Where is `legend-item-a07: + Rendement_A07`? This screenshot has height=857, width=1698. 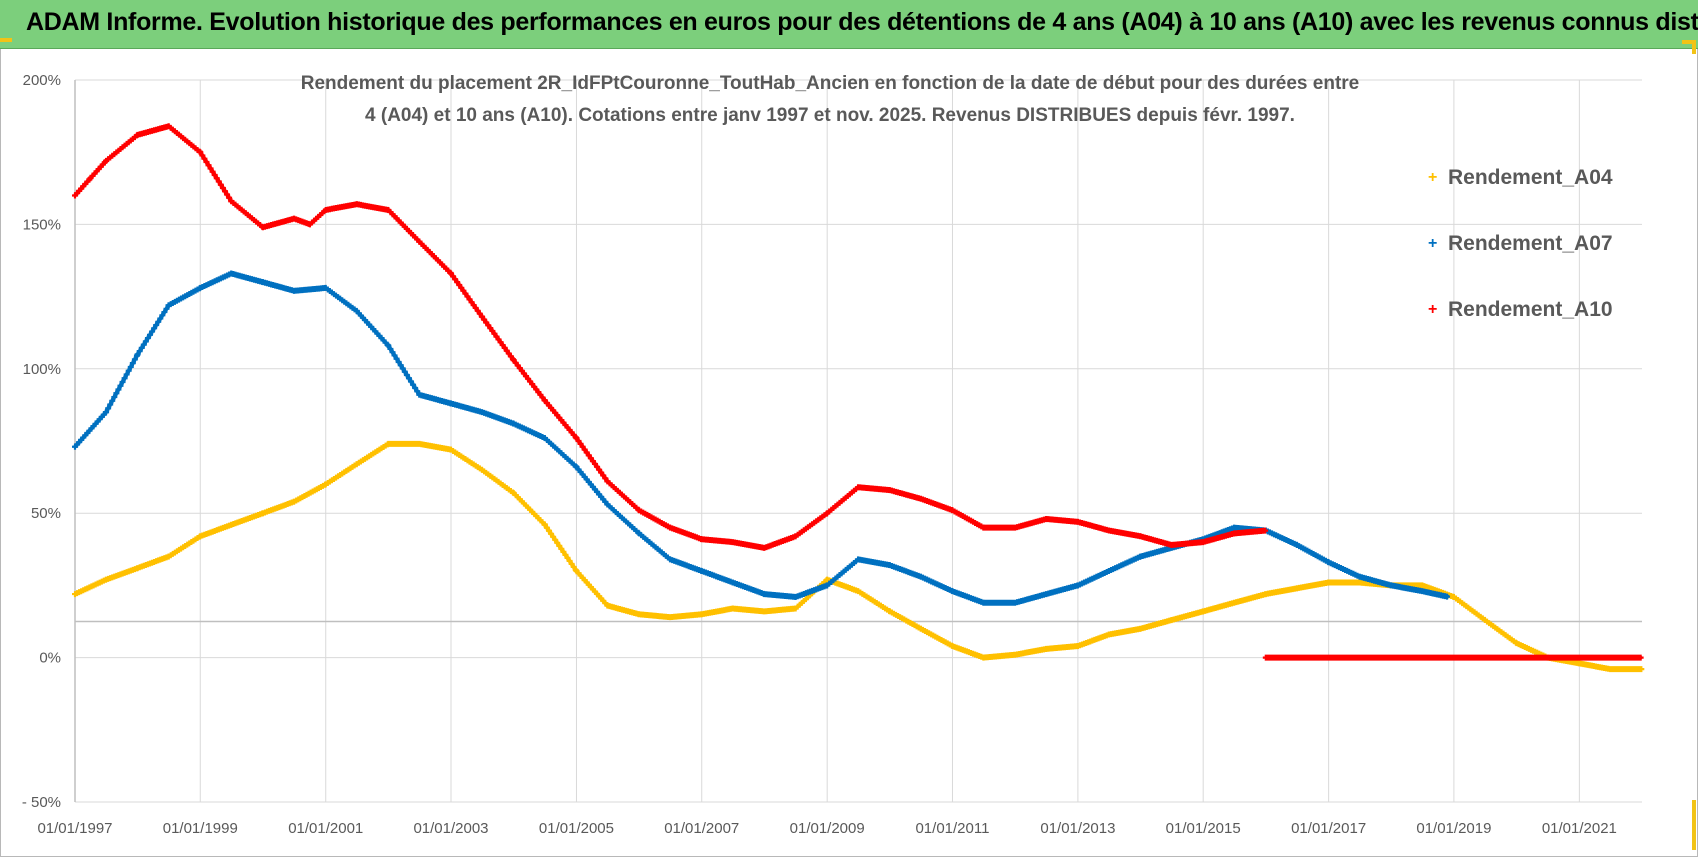 legend-item-a07: + Rendement_A07 is located at coordinates (1520, 265).